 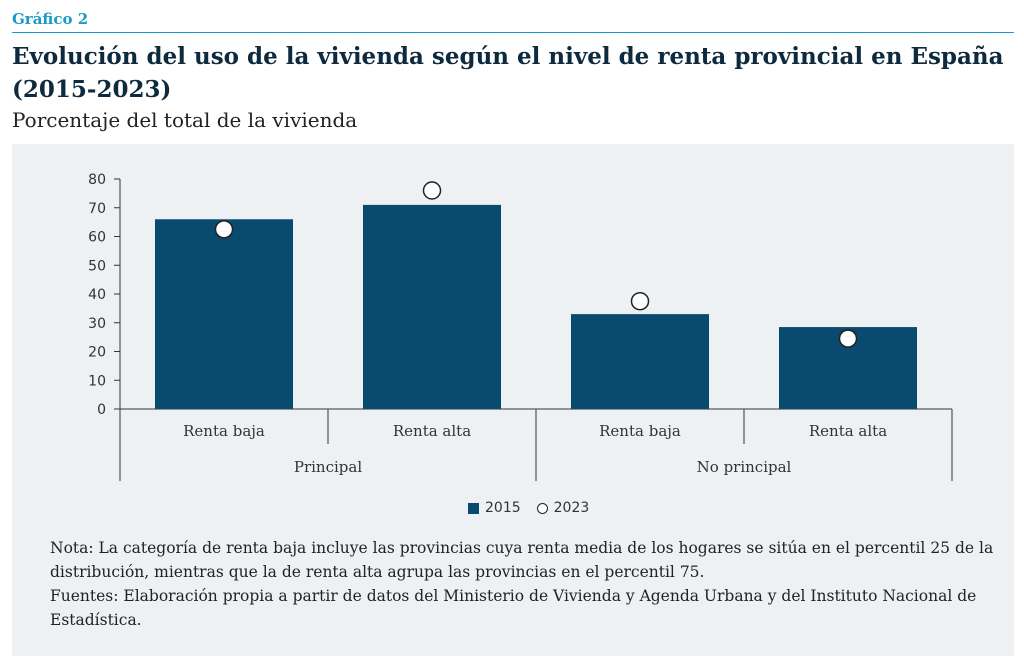 What do you see at coordinates (50, 19) in the screenshot?
I see `figure-label: Gráfico 2` at bounding box center [50, 19].